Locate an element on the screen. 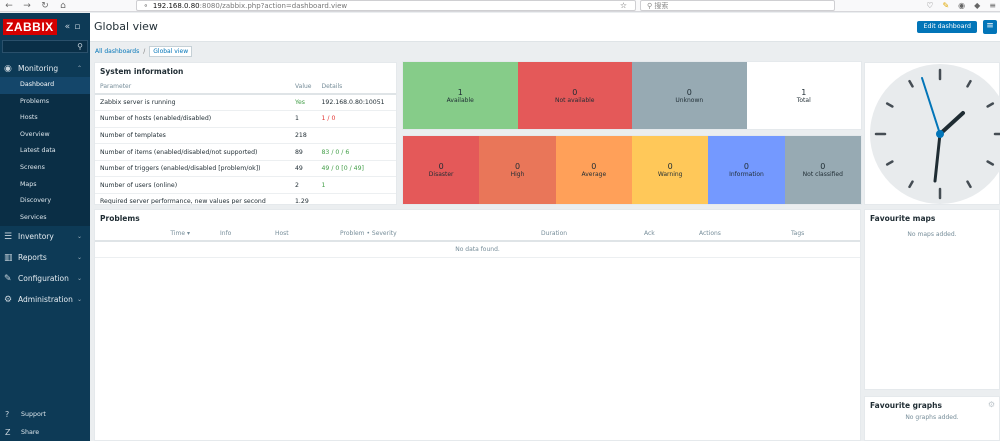 The width and height of the screenshot is (1000, 441). back-icon: ← is located at coordinates (9, 5).